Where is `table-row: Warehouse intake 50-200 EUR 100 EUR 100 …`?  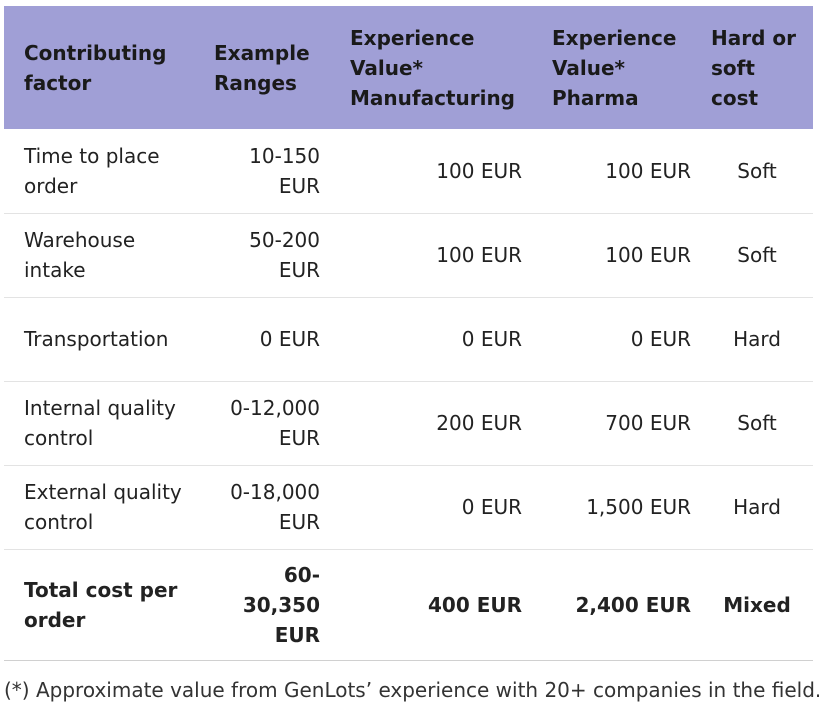
table-row: Warehouse intake 50-200 EUR 100 EUR 100 … is located at coordinates (408, 255).